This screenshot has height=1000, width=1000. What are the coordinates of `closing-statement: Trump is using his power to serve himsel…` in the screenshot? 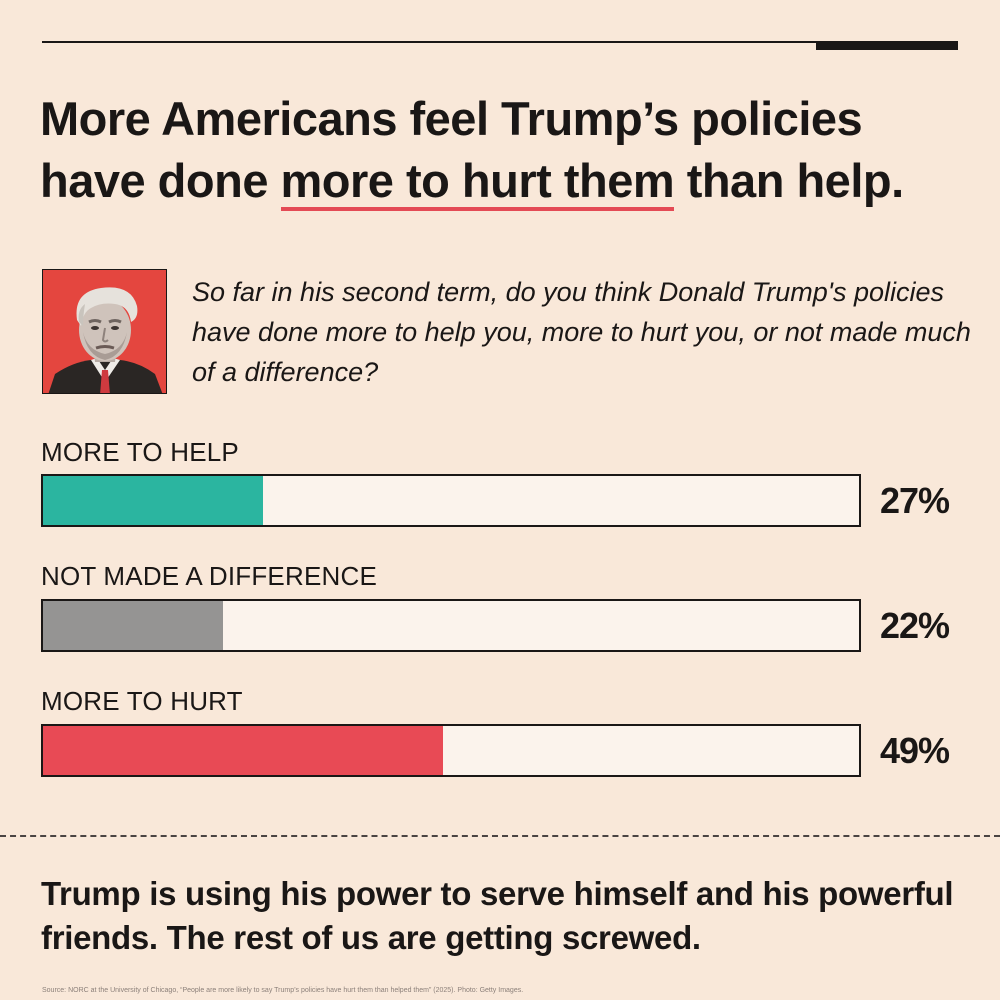 It's located at (497, 915).